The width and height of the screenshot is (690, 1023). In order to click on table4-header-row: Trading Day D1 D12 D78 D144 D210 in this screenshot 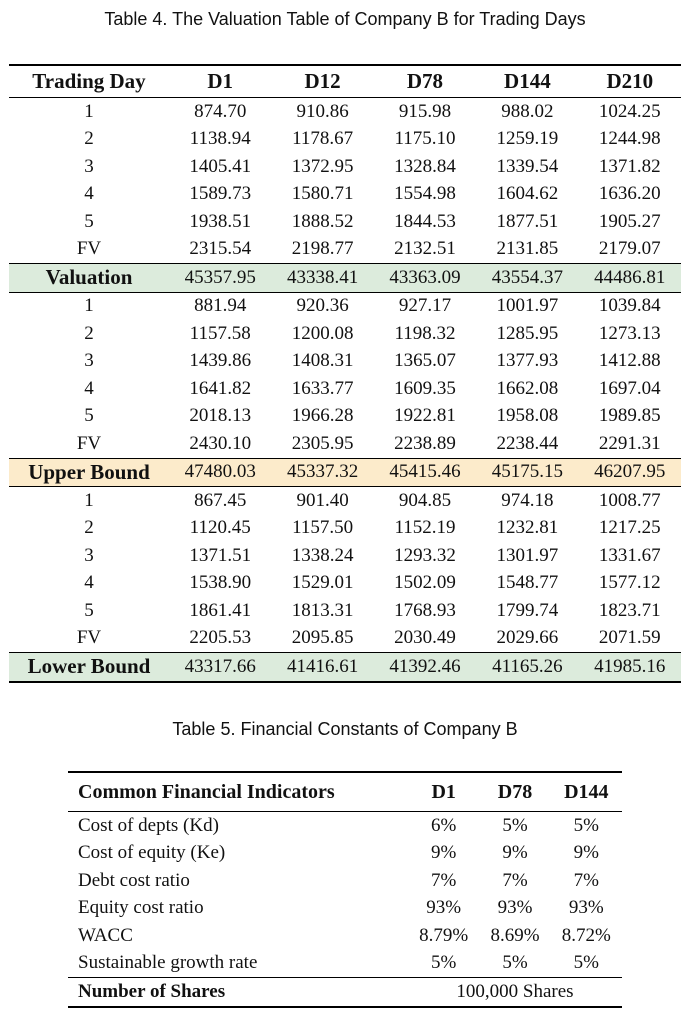, I will do `click(345, 81)`.